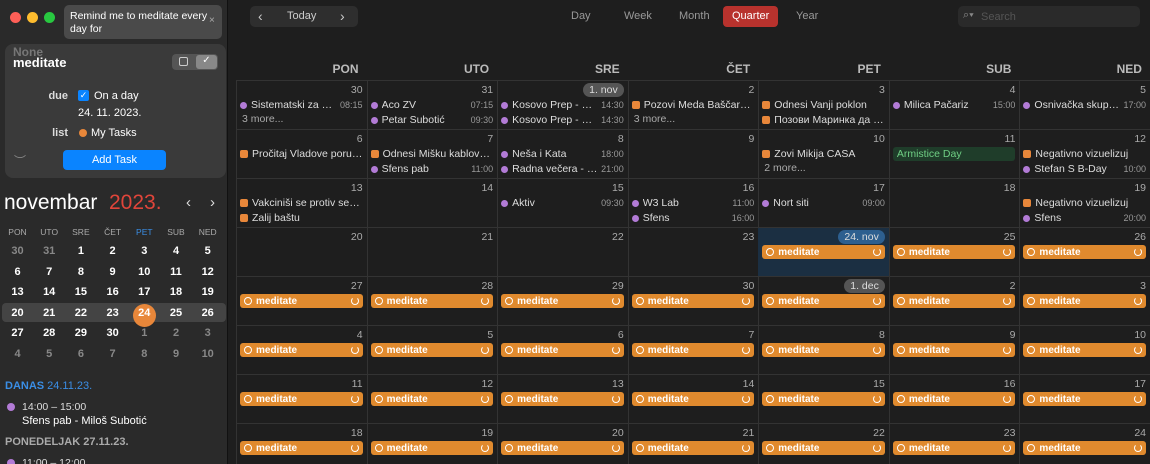  Describe the element at coordinates (953, 105) in the screenshot. I see `event: Milica Pačariz 15:00` at that location.